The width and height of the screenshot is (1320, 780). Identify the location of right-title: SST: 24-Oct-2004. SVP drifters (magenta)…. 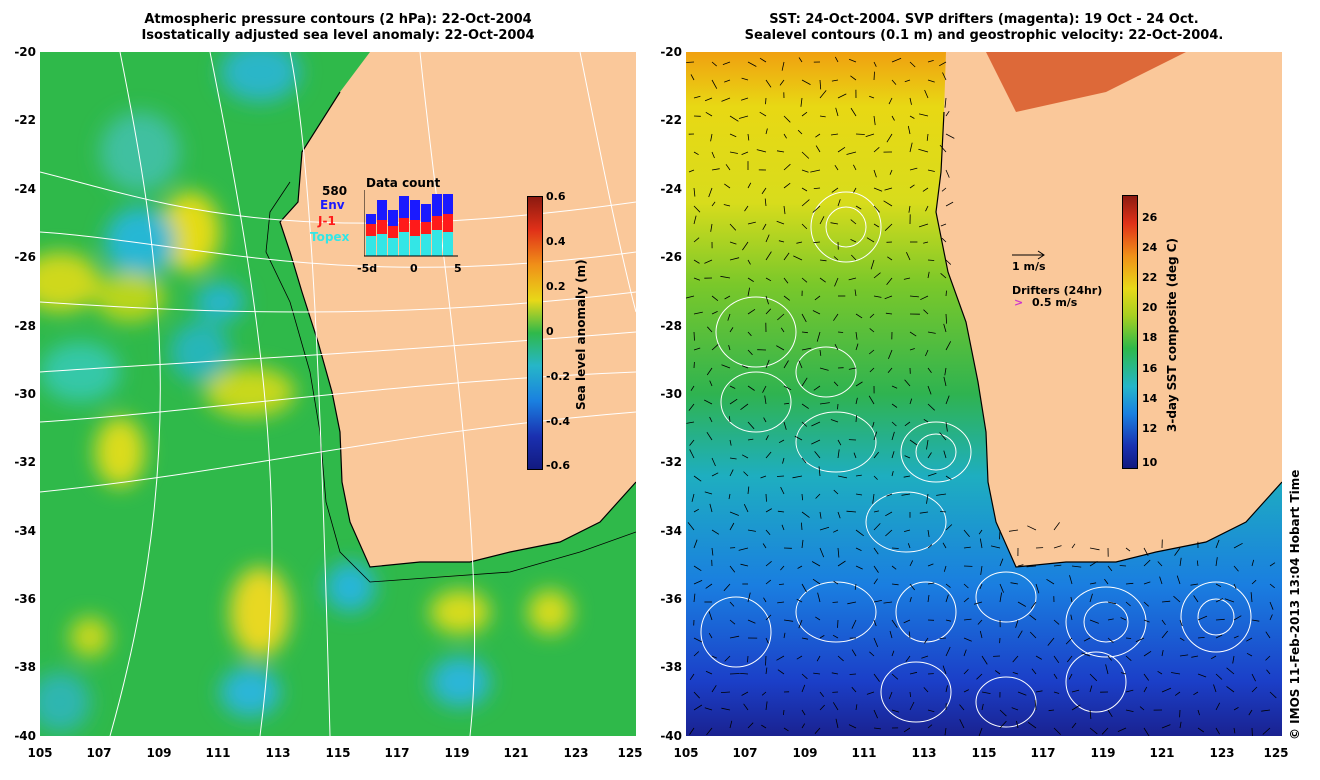
(984, 28).